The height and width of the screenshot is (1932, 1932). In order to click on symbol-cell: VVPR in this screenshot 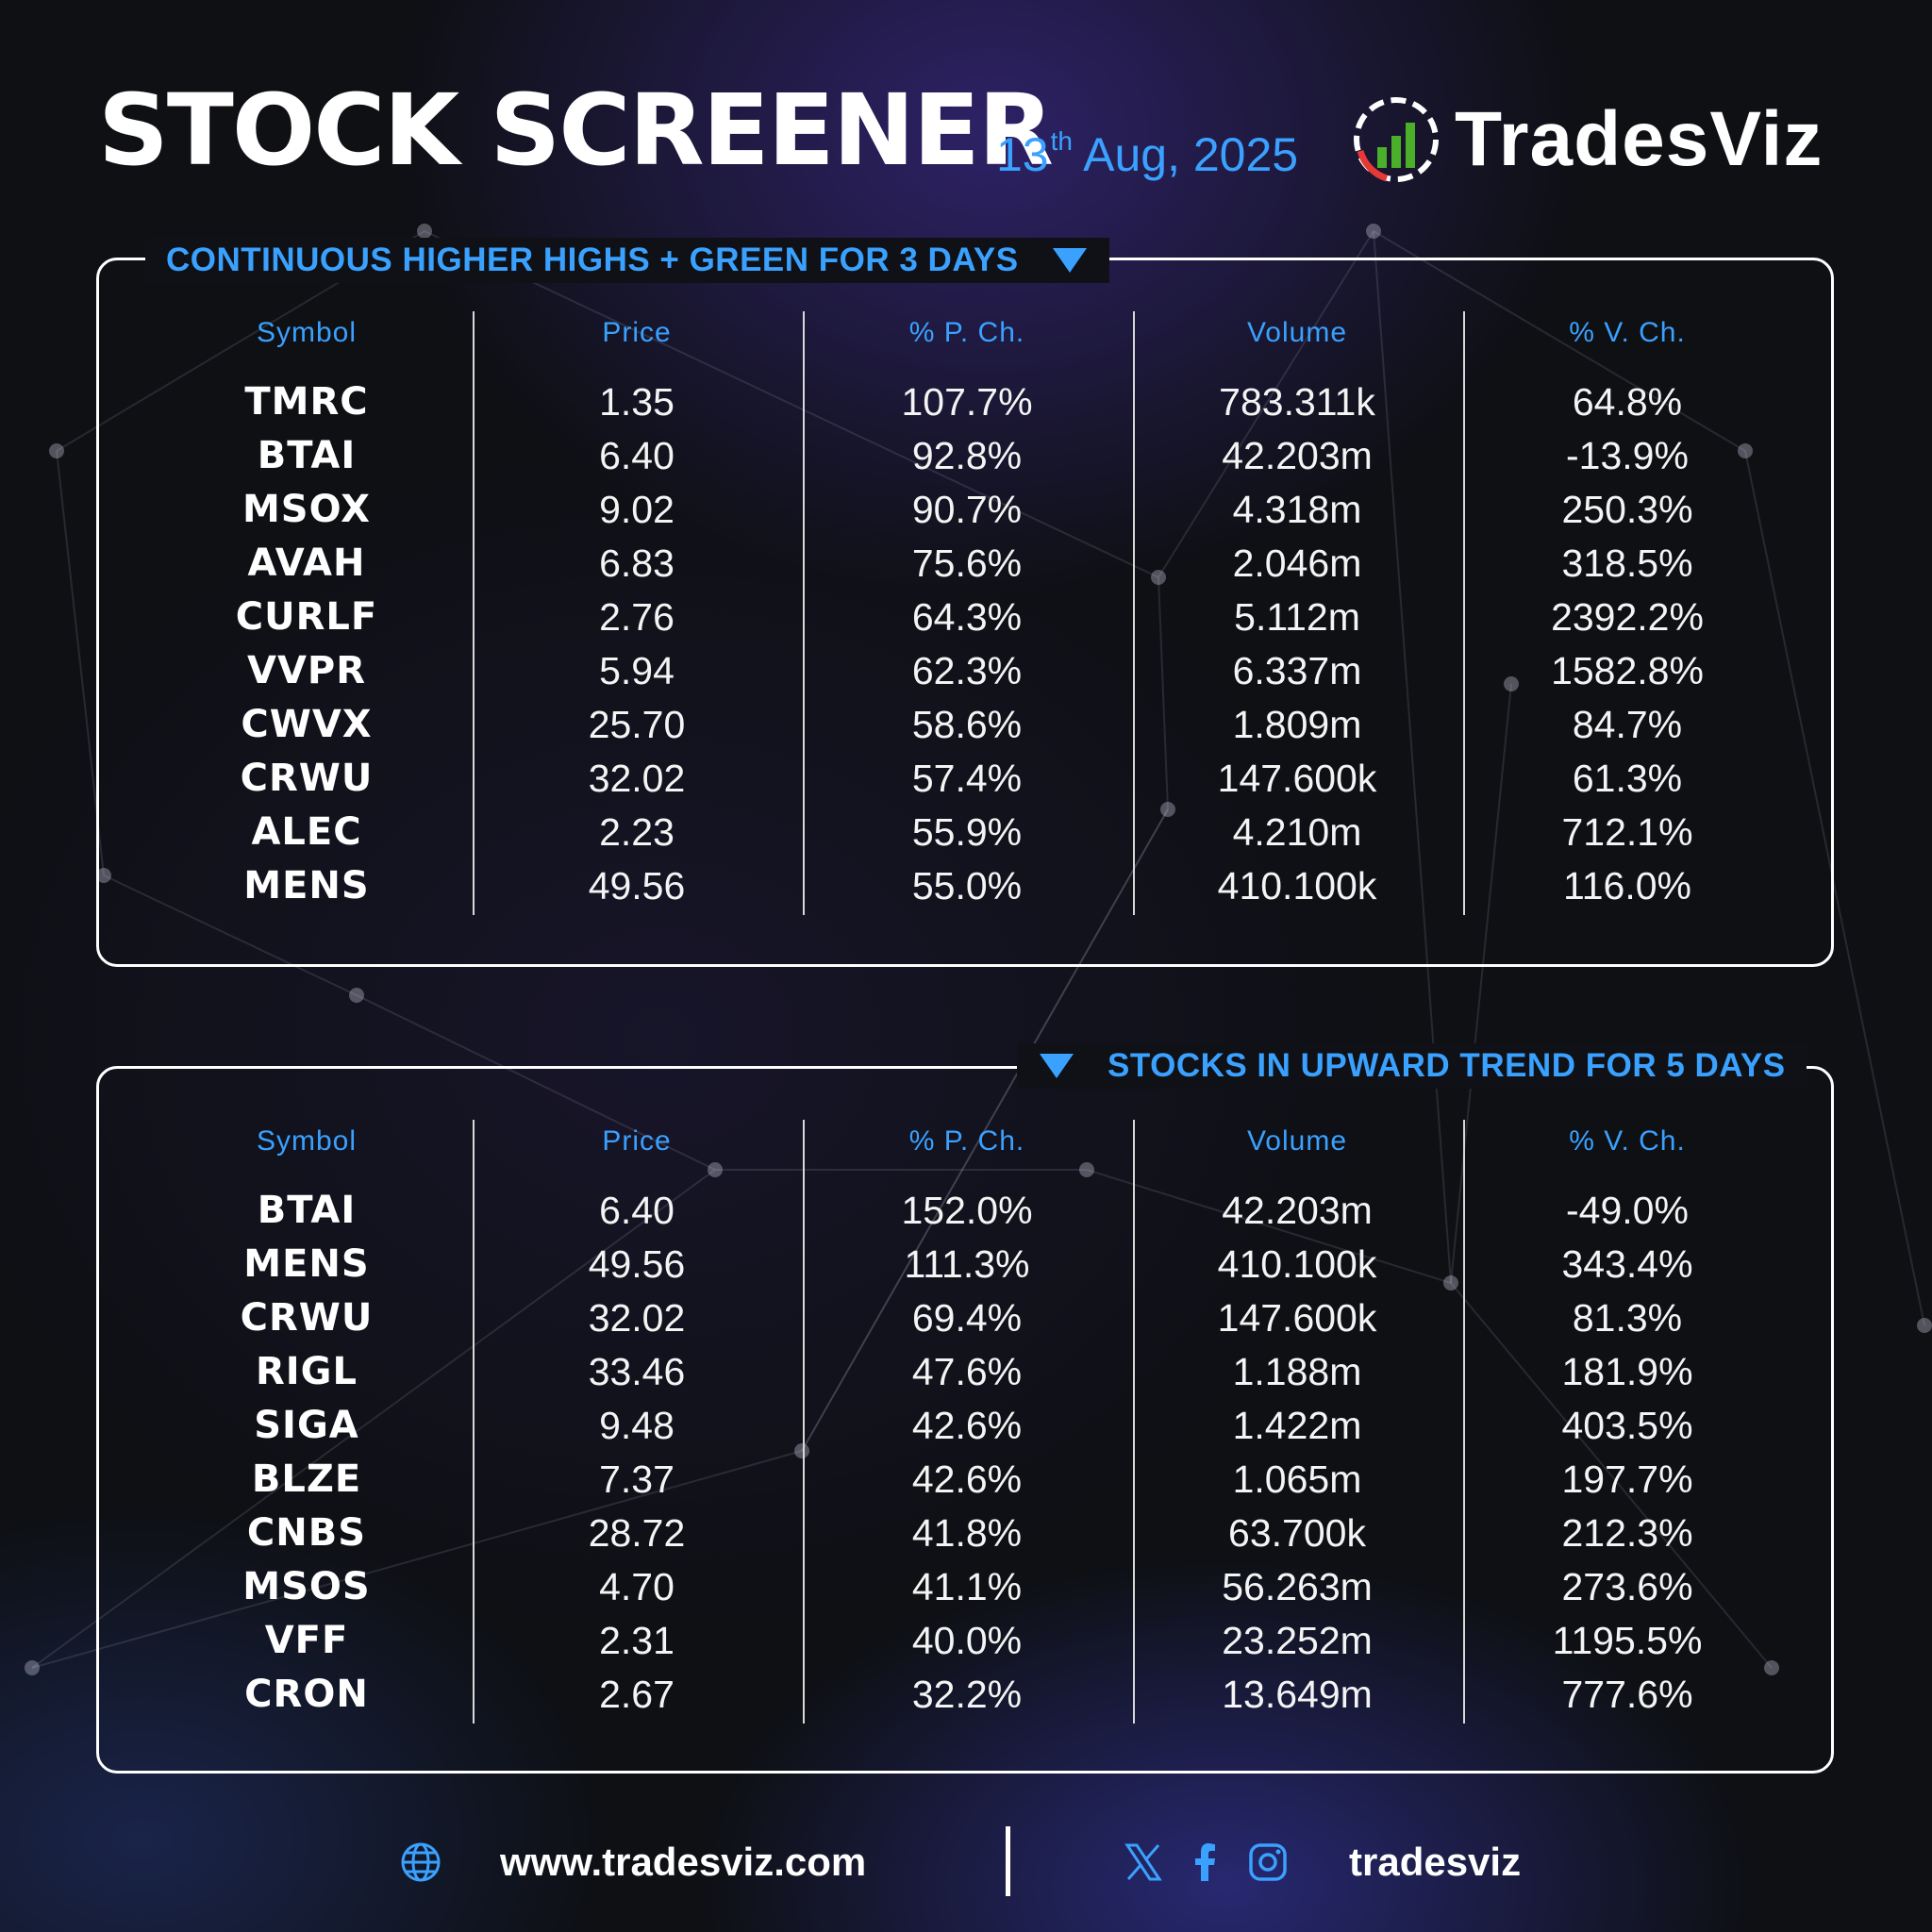, I will do `click(306, 670)`.